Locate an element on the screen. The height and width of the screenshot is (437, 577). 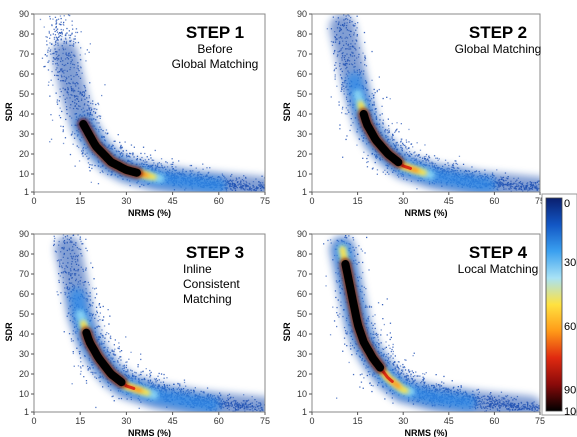
y-tick-label: 50 is located at coordinates (24, 94).